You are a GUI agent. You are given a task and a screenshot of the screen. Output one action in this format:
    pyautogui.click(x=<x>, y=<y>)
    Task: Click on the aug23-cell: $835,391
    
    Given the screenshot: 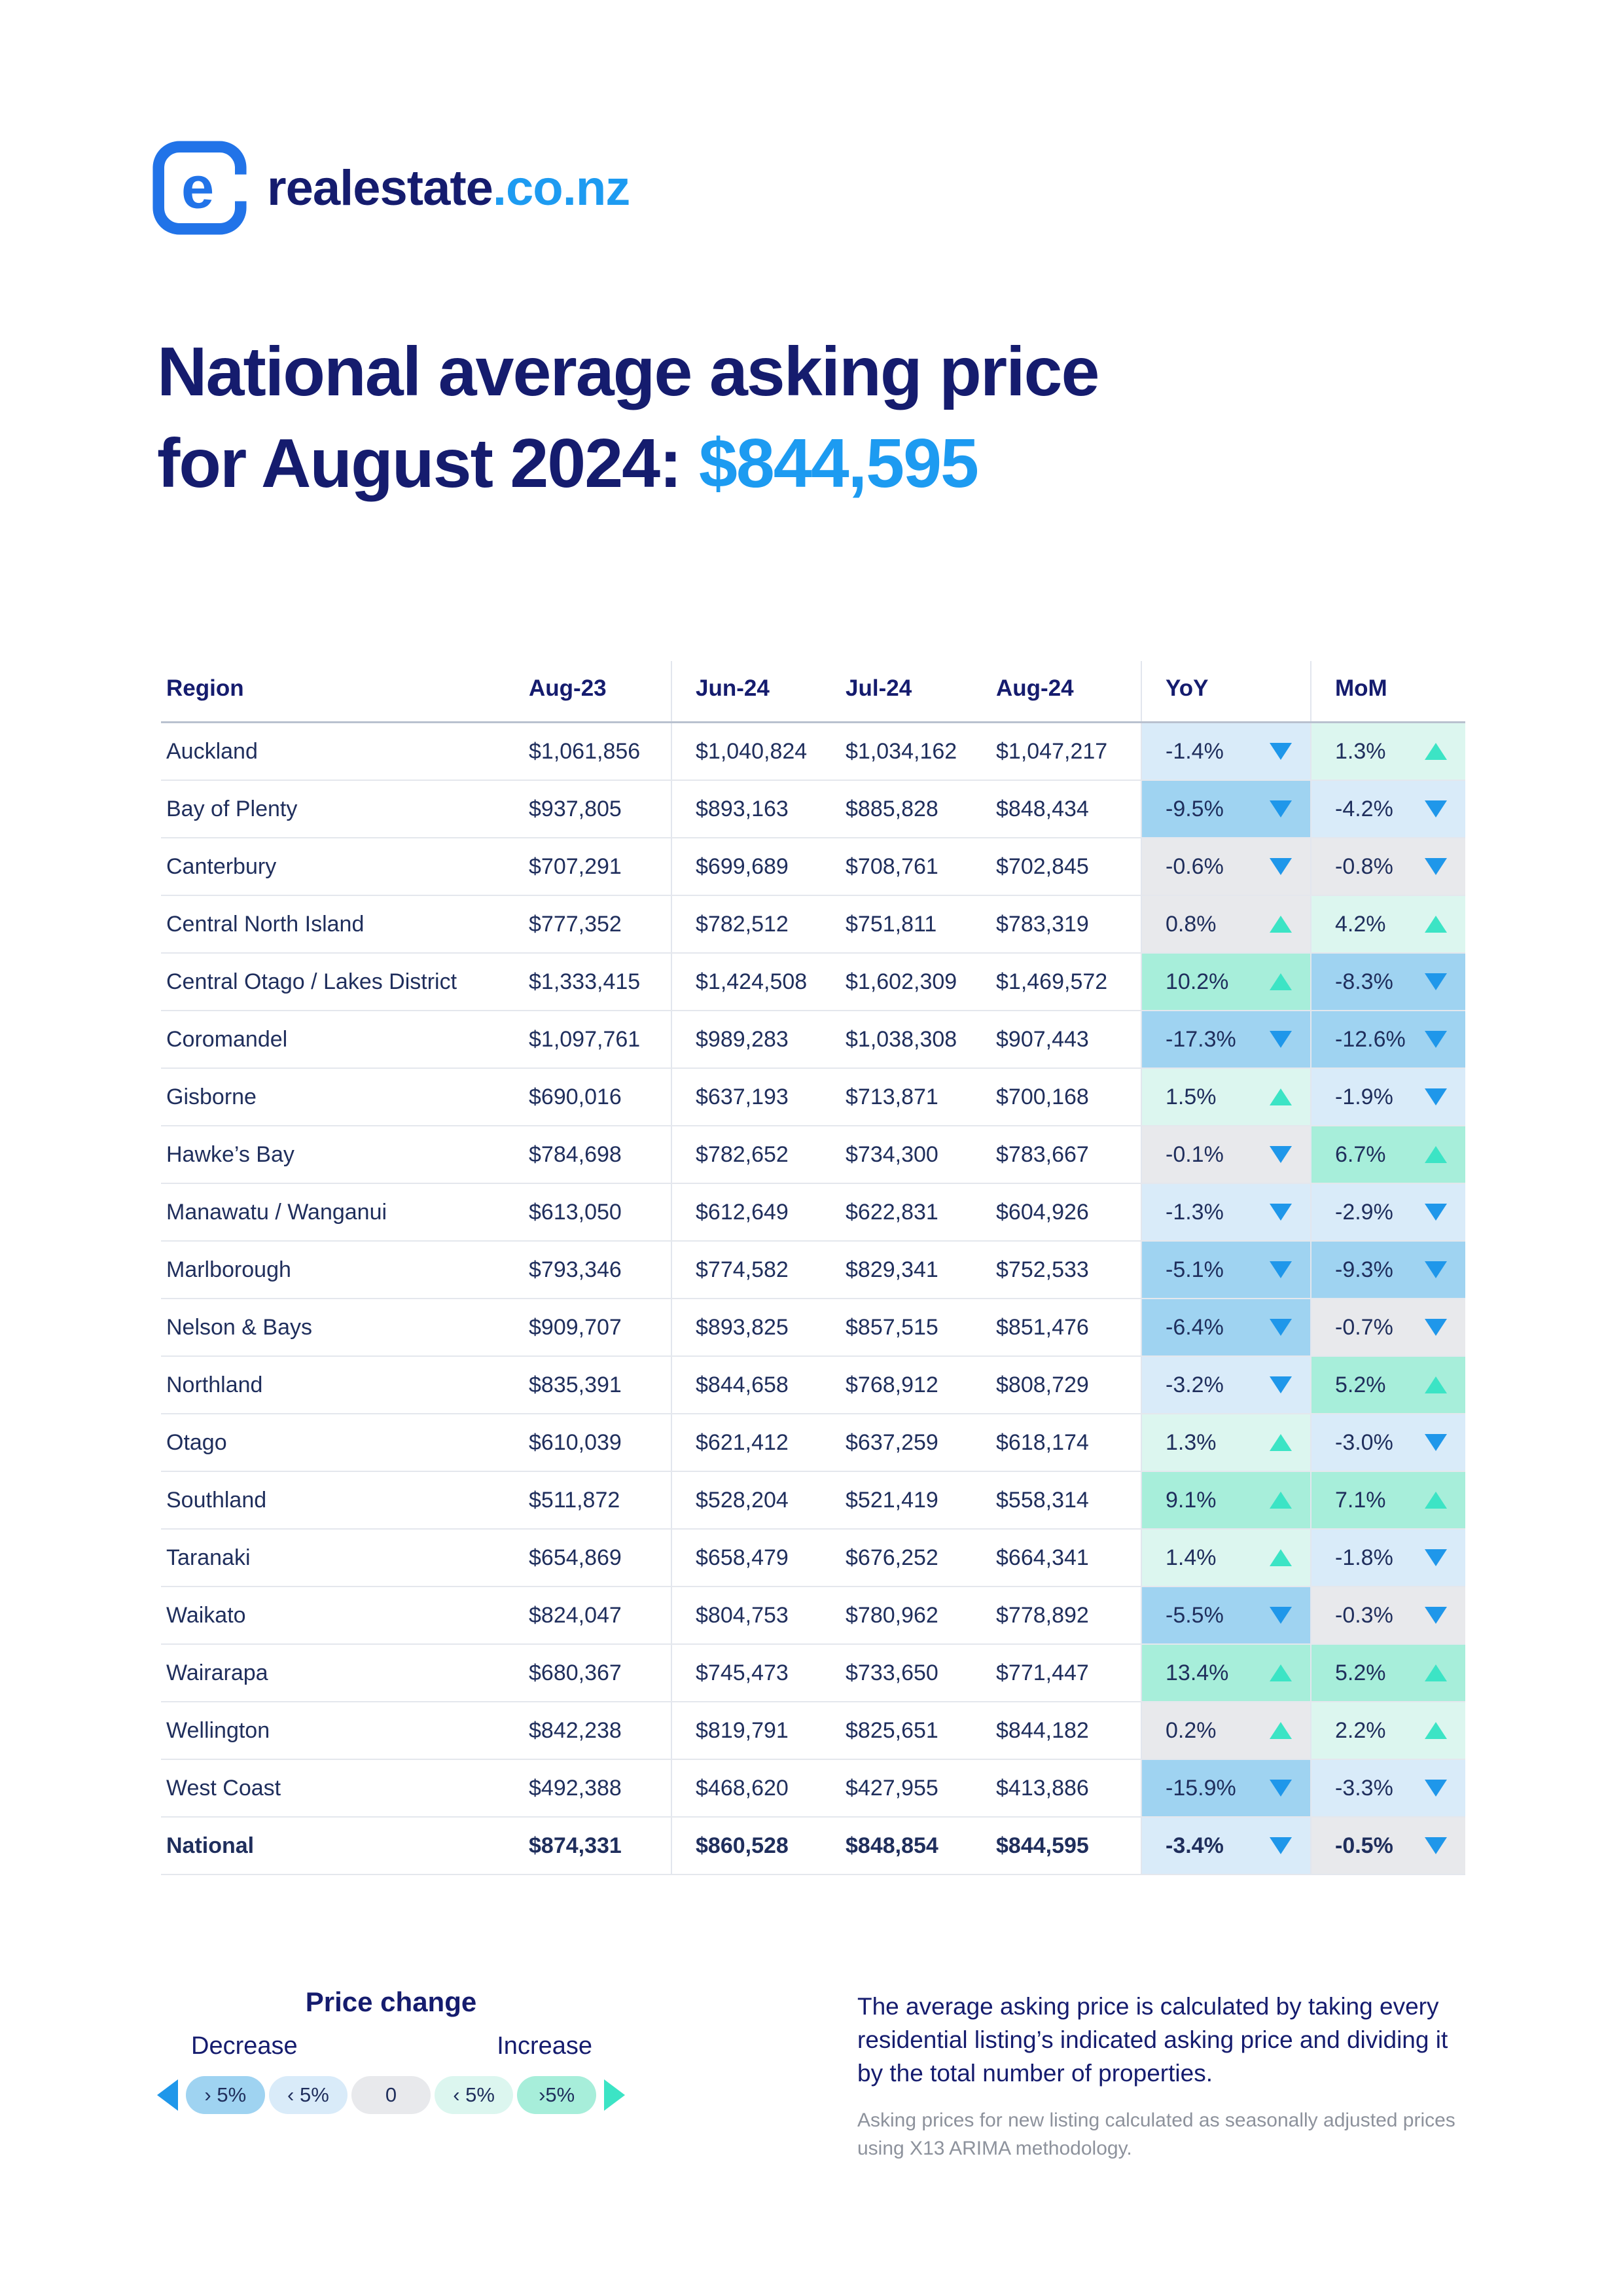 What is the action you would take?
    pyautogui.click(x=597, y=1385)
    